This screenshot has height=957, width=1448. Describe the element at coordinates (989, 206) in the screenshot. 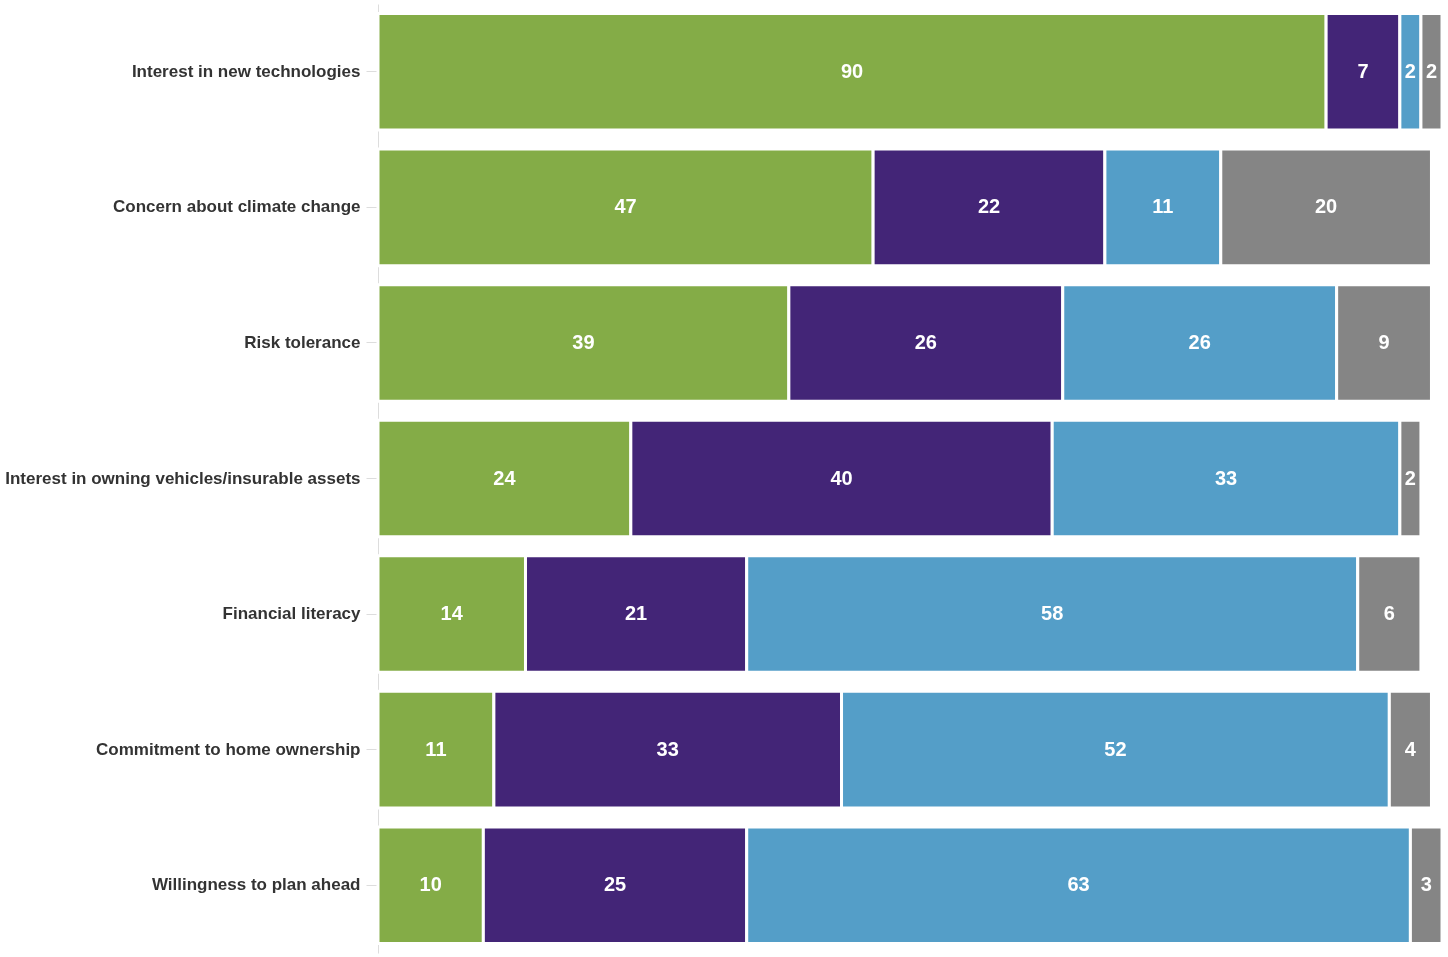

I see `data-label: 22` at that location.